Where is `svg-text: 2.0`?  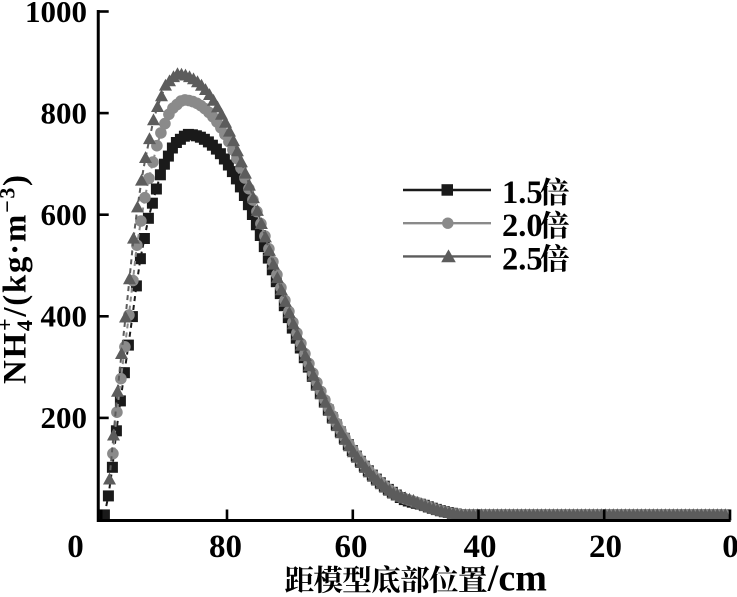
svg-text: 2.0 is located at coordinates (522, 226).